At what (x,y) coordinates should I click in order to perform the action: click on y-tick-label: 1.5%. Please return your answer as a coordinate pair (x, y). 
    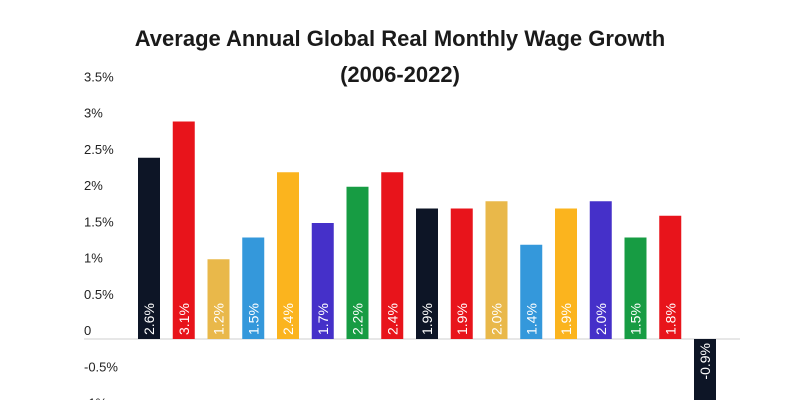
    Looking at the image, I should click on (99, 221).